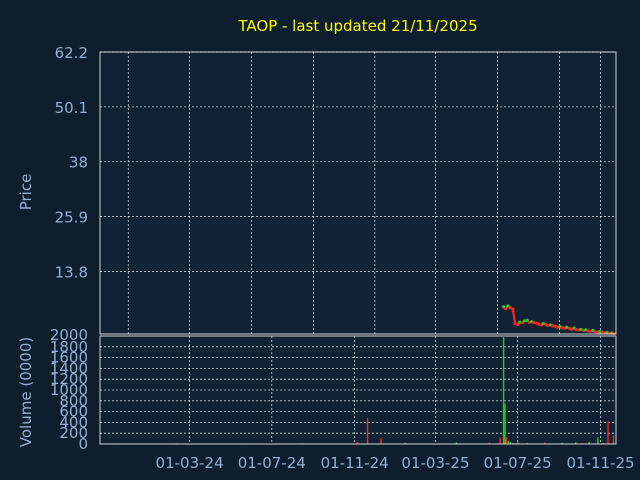 The width and height of the screenshot is (640, 480). I want to click on chart-title: TAOP - last updated 21/11/2025, so click(357, 26).